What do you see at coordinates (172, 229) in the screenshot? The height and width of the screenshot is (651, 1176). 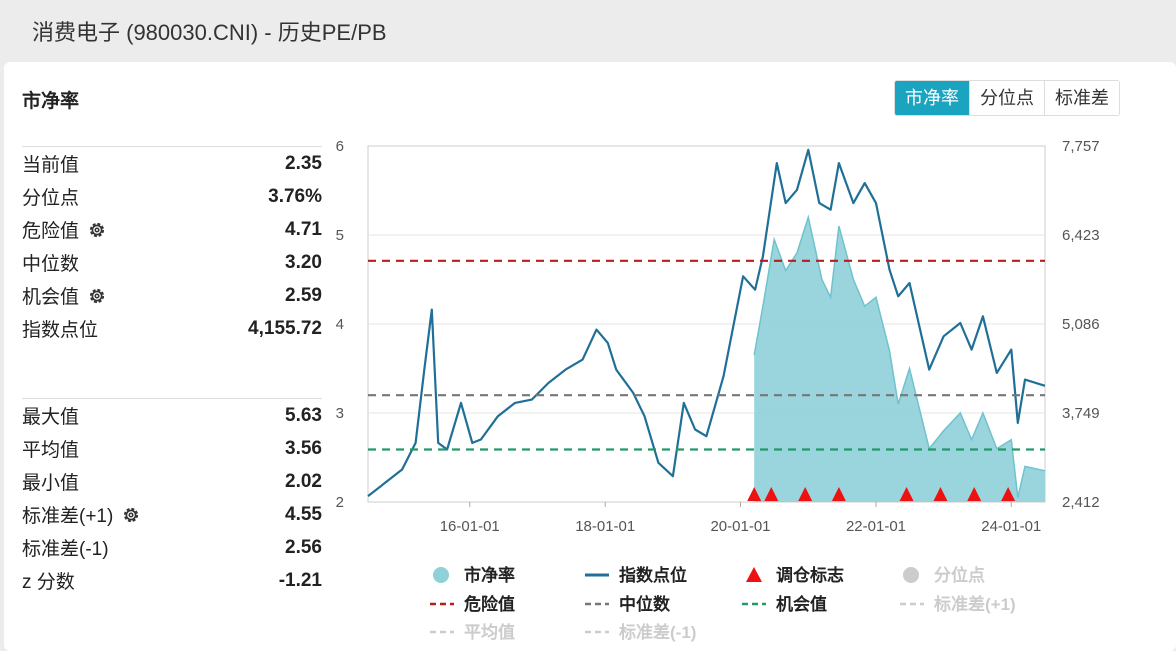 I see `stat-row-danger: 危险值 4.71` at bounding box center [172, 229].